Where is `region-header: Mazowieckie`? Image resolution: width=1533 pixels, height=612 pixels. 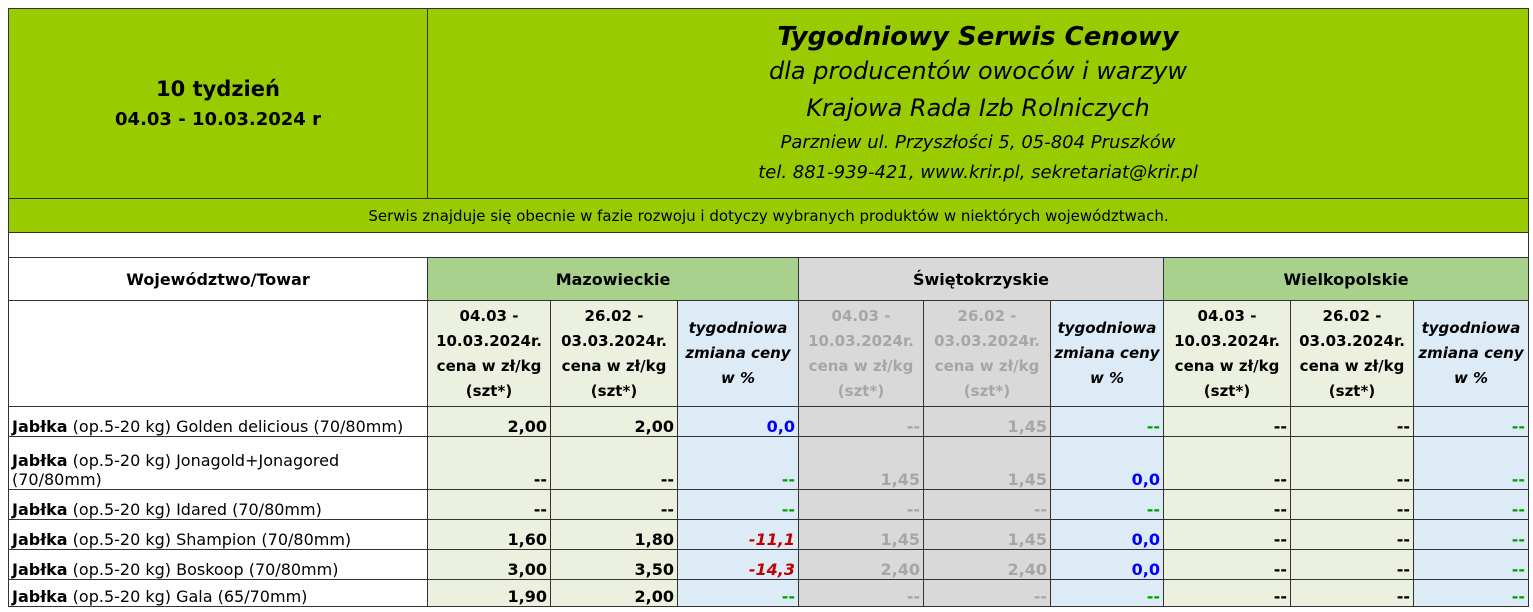
region-header: Mazowieckie is located at coordinates (613, 279).